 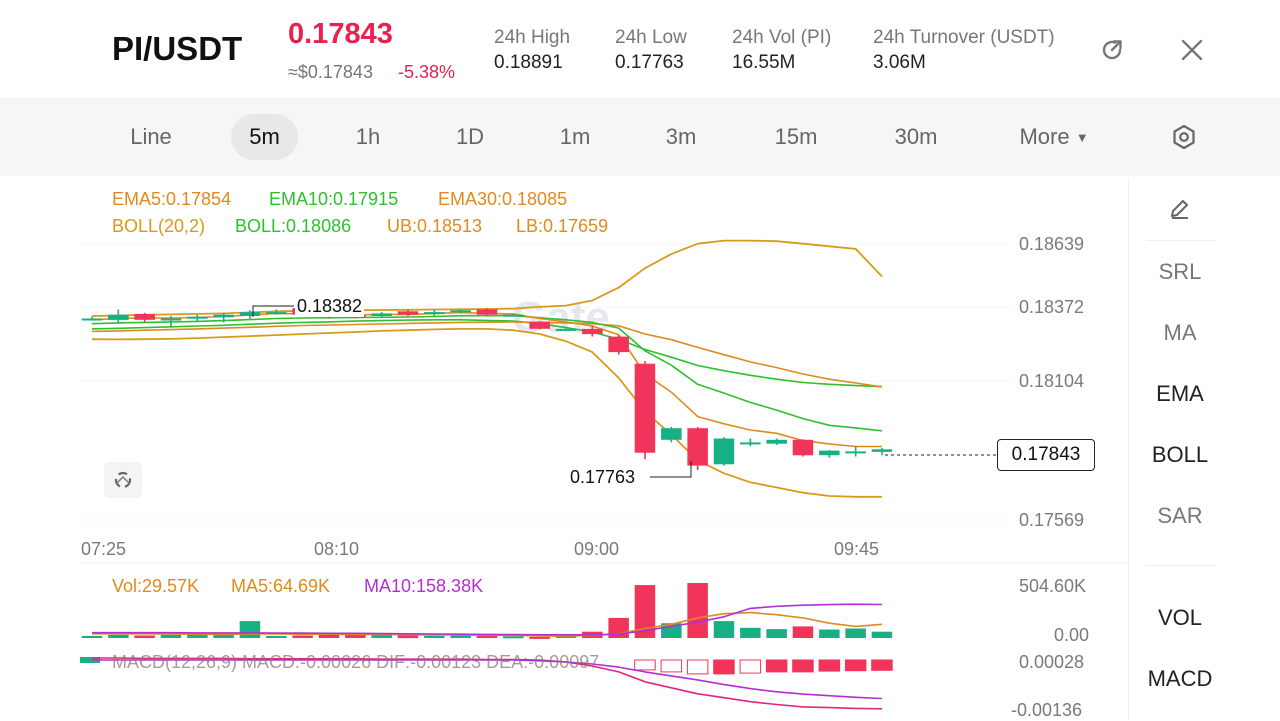 What do you see at coordinates (681, 136) in the screenshot?
I see `tab-3m: 3m` at bounding box center [681, 136].